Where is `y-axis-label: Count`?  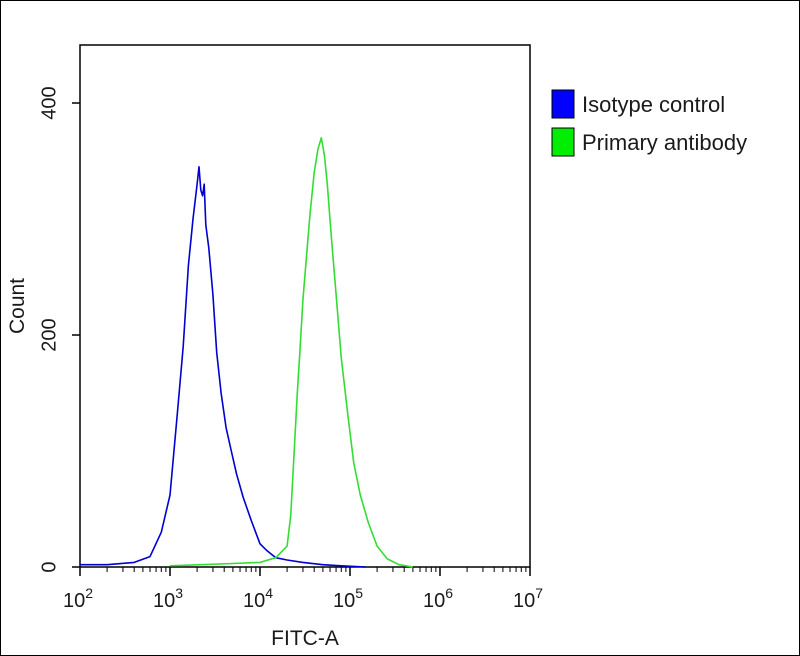 y-axis-label: Count is located at coordinates (17, 306).